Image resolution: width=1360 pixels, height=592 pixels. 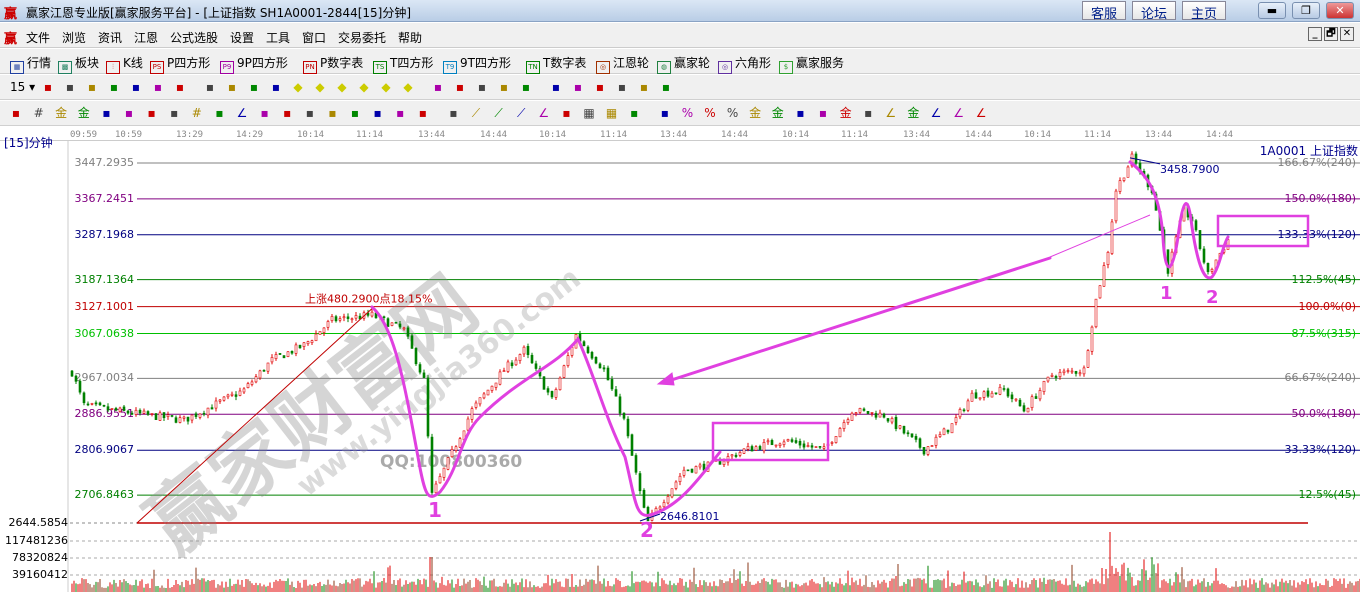 What do you see at coordinates (482, 87) in the screenshot?
I see `line-draw-icon: ▪` at bounding box center [482, 87].